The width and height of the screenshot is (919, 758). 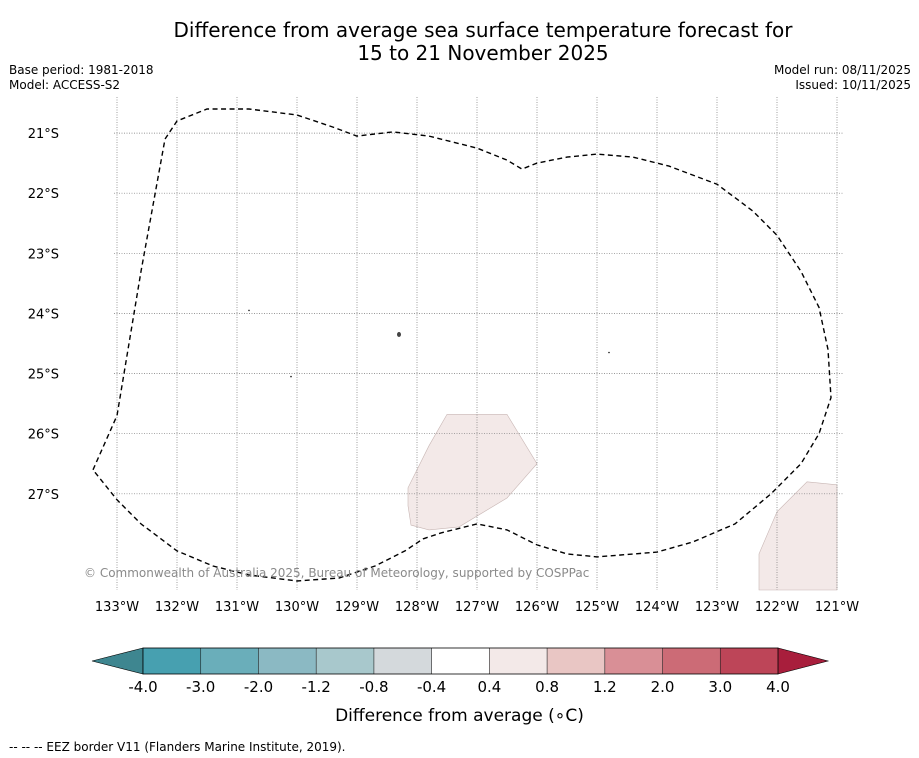 What do you see at coordinates (597, 607) in the screenshot?
I see `longitude-label: 125°W` at bounding box center [597, 607].